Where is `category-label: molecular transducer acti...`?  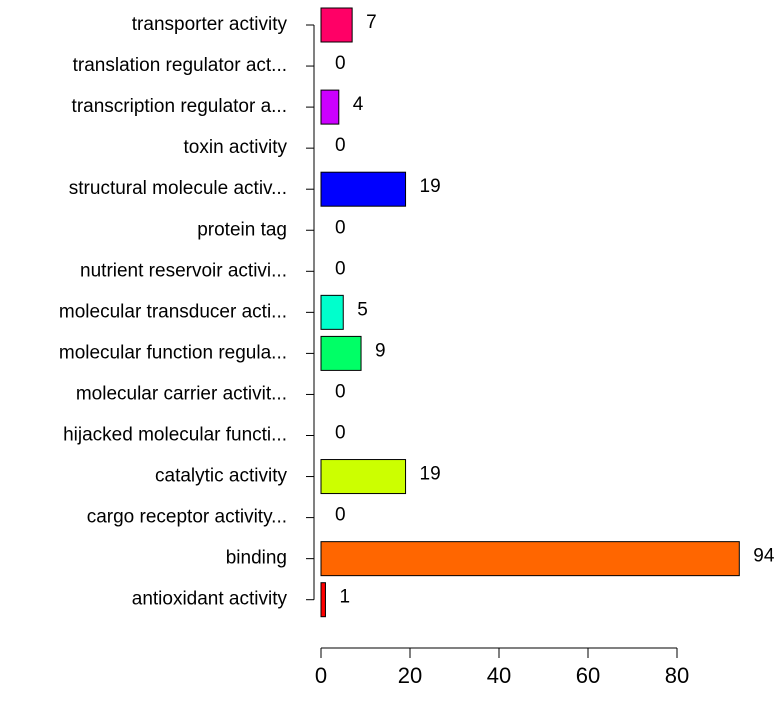 category-label: molecular transducer acti... is located at coordinates (173, 311).